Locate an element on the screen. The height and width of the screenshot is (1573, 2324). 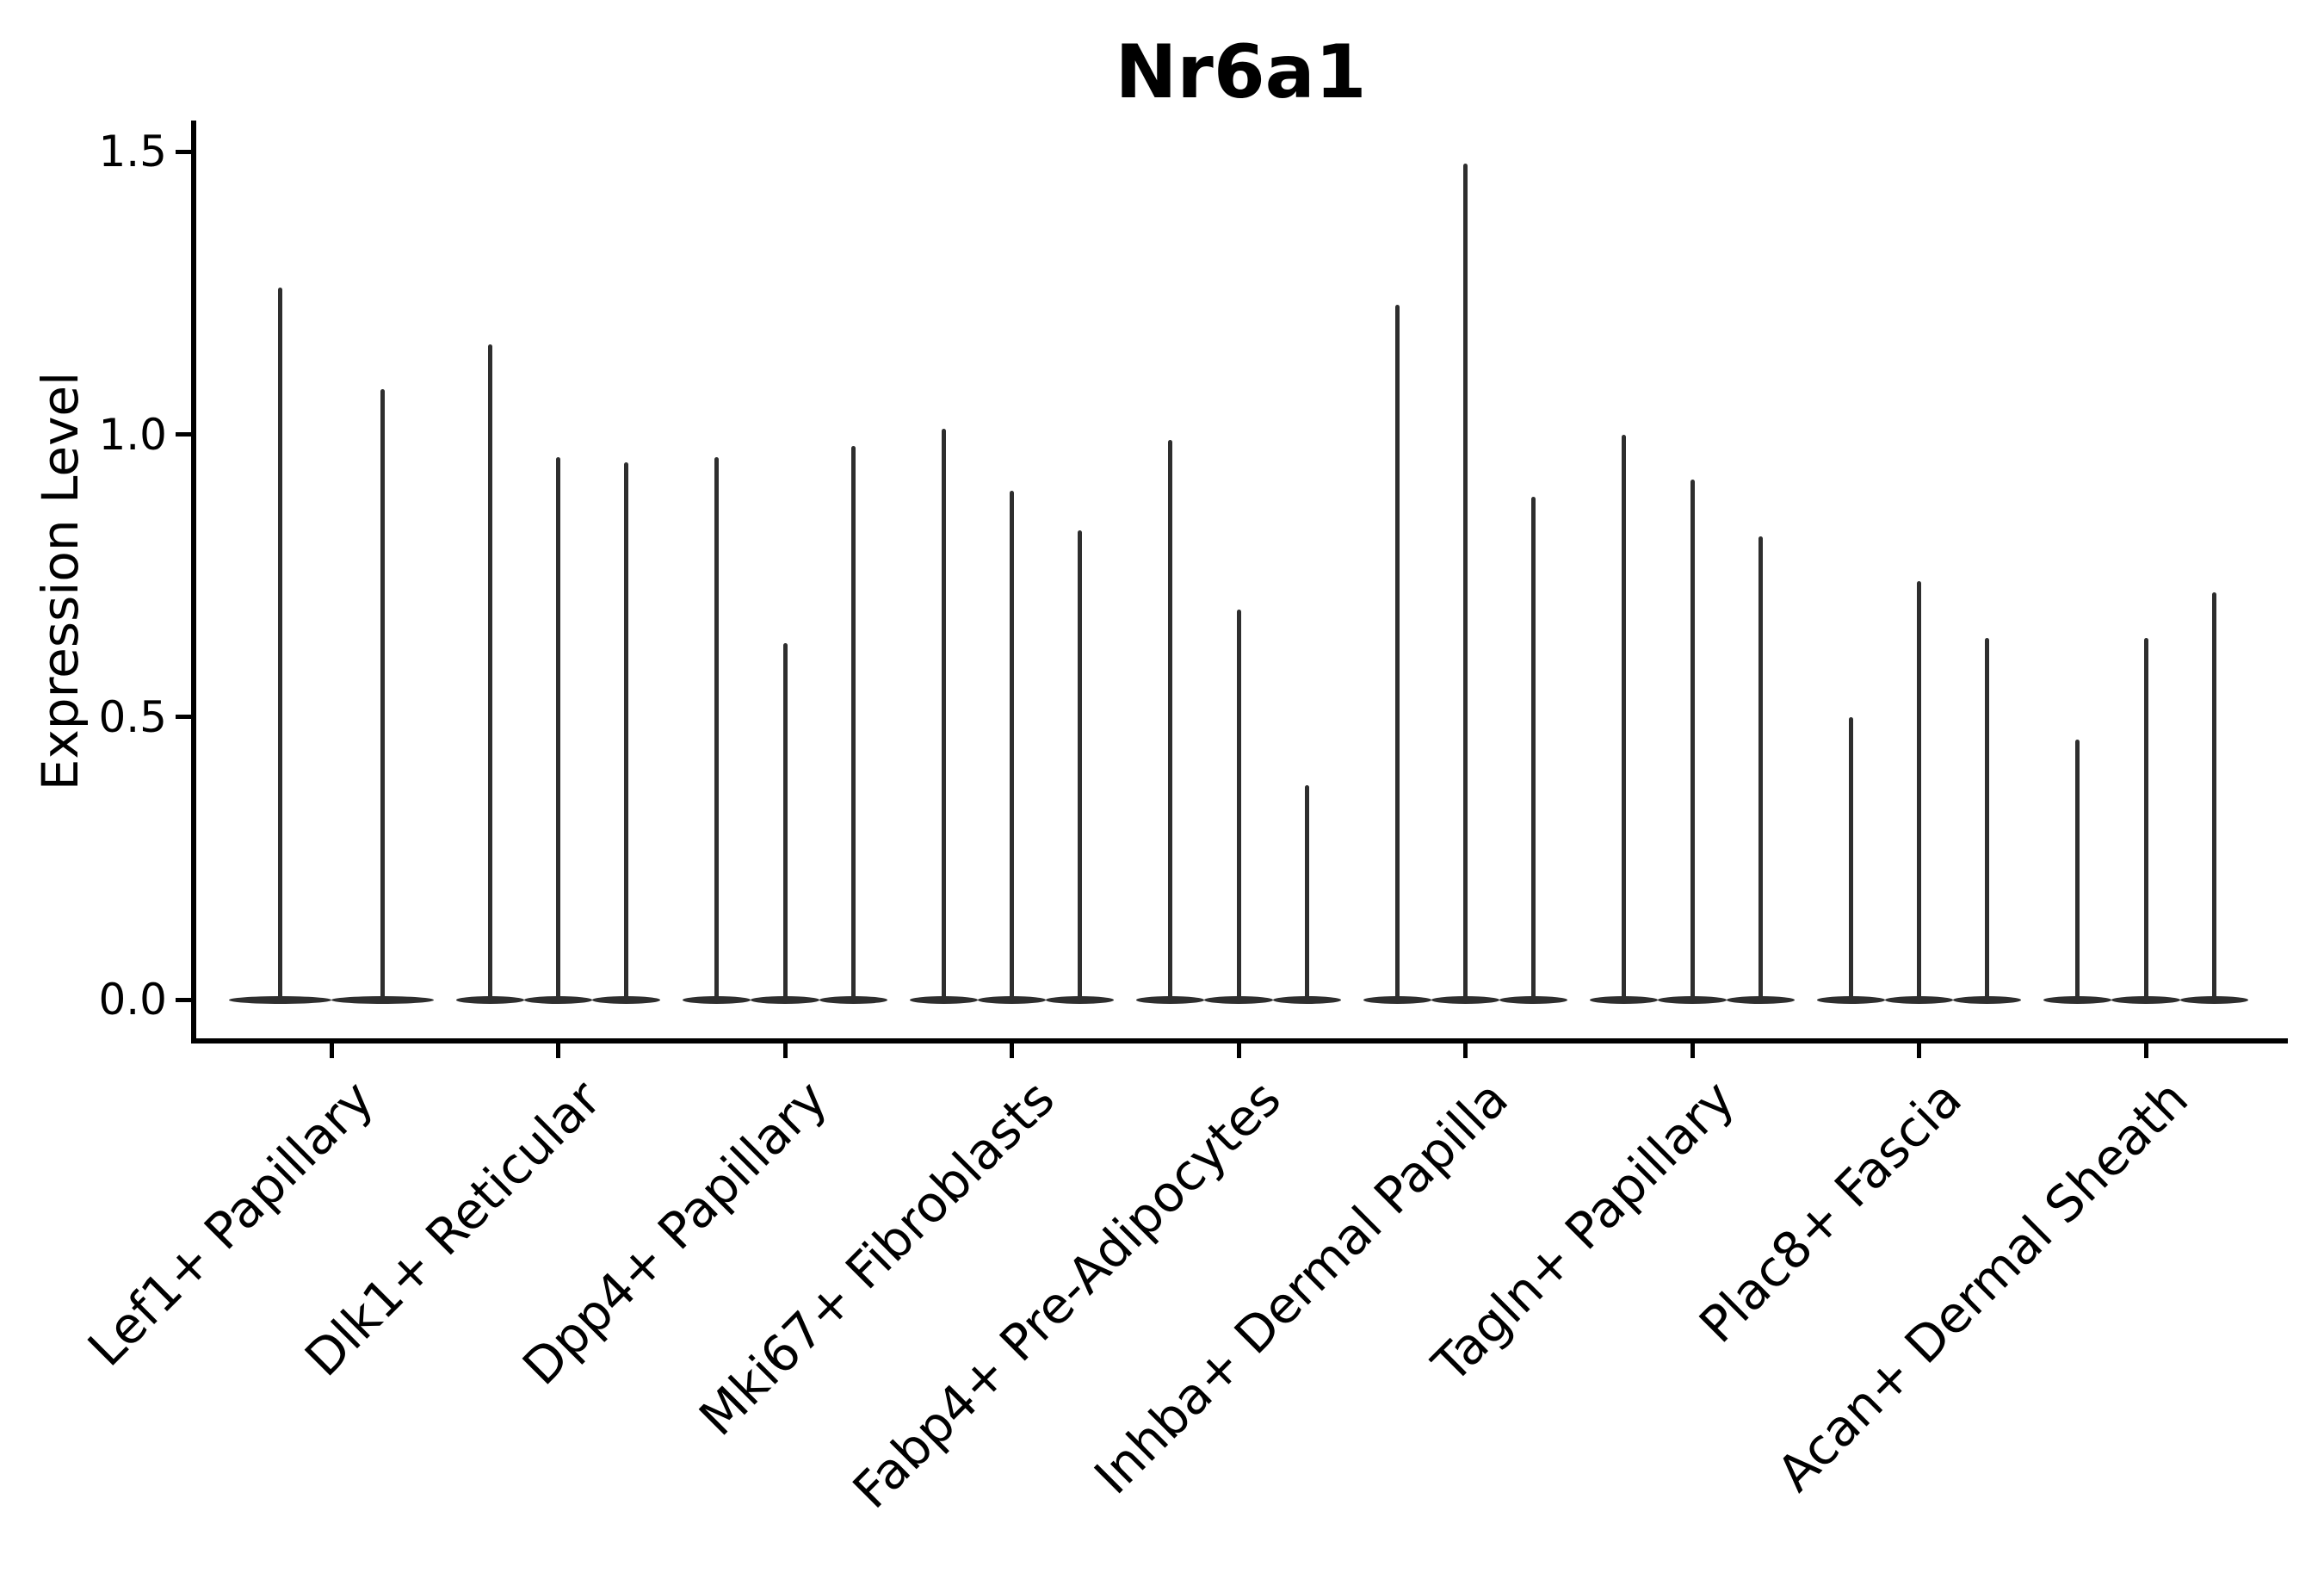
x-tick-label: Mki67+ Fibroblasts is located at coordinates (876, 1257).